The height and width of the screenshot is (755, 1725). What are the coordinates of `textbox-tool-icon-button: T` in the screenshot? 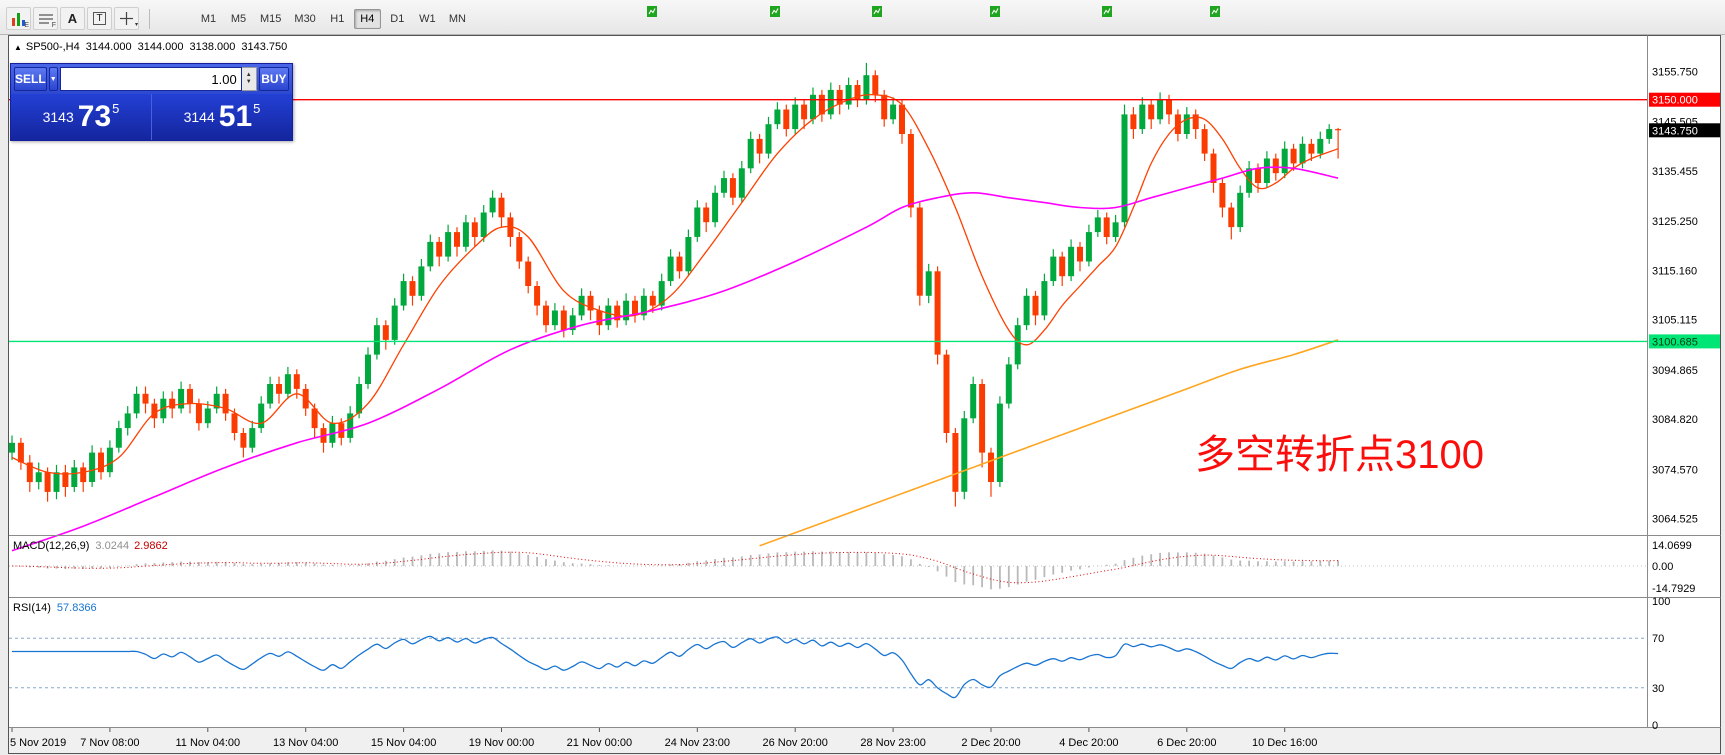 It's located at (99, 18).